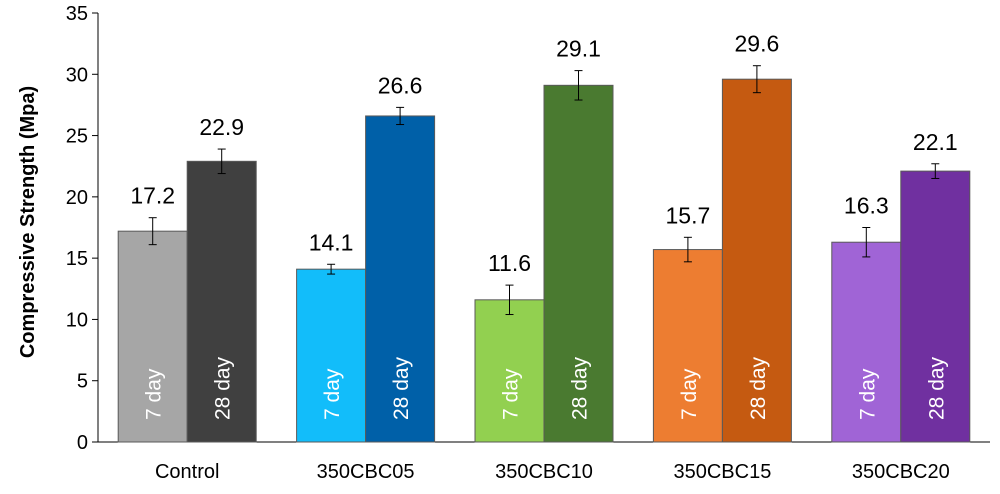 This screenshot has width=1000, height=494. I want to click on y-tick-label: 5, so click(82, 382).